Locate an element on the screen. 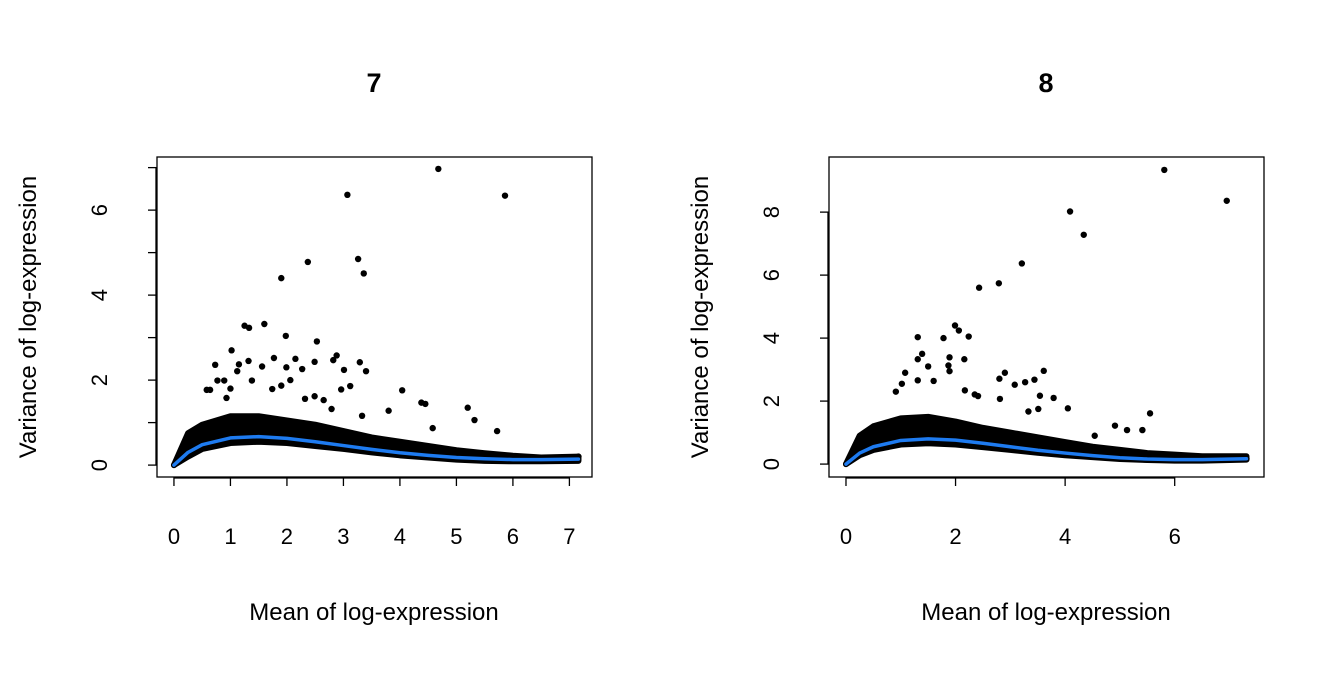 This screenshot has width=1344, height=677. x-tick-label: 3 is located at coordinates (343, 536).